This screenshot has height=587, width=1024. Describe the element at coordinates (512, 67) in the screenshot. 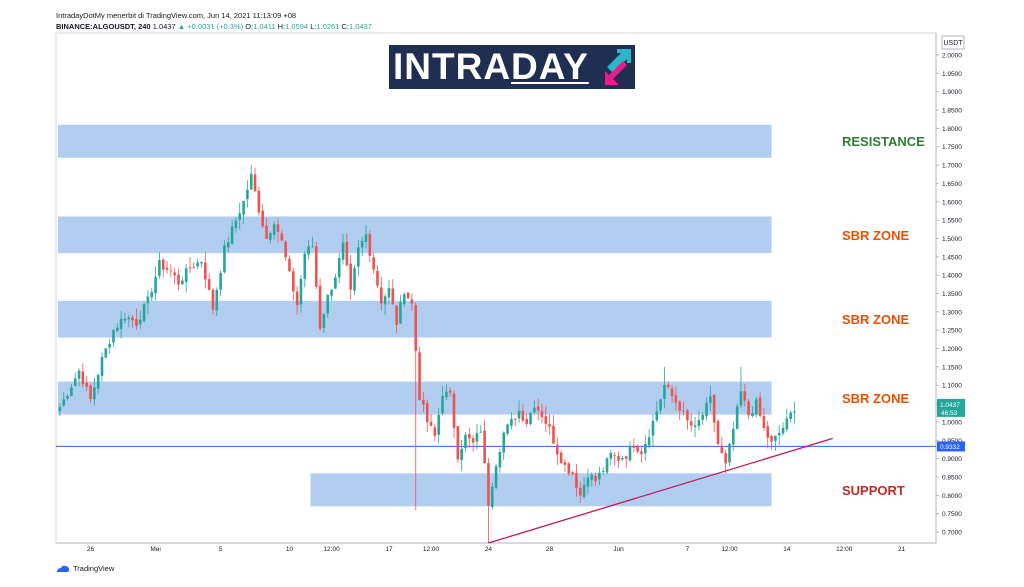

I see `intraday-logo: INTRA DAY` at that location.